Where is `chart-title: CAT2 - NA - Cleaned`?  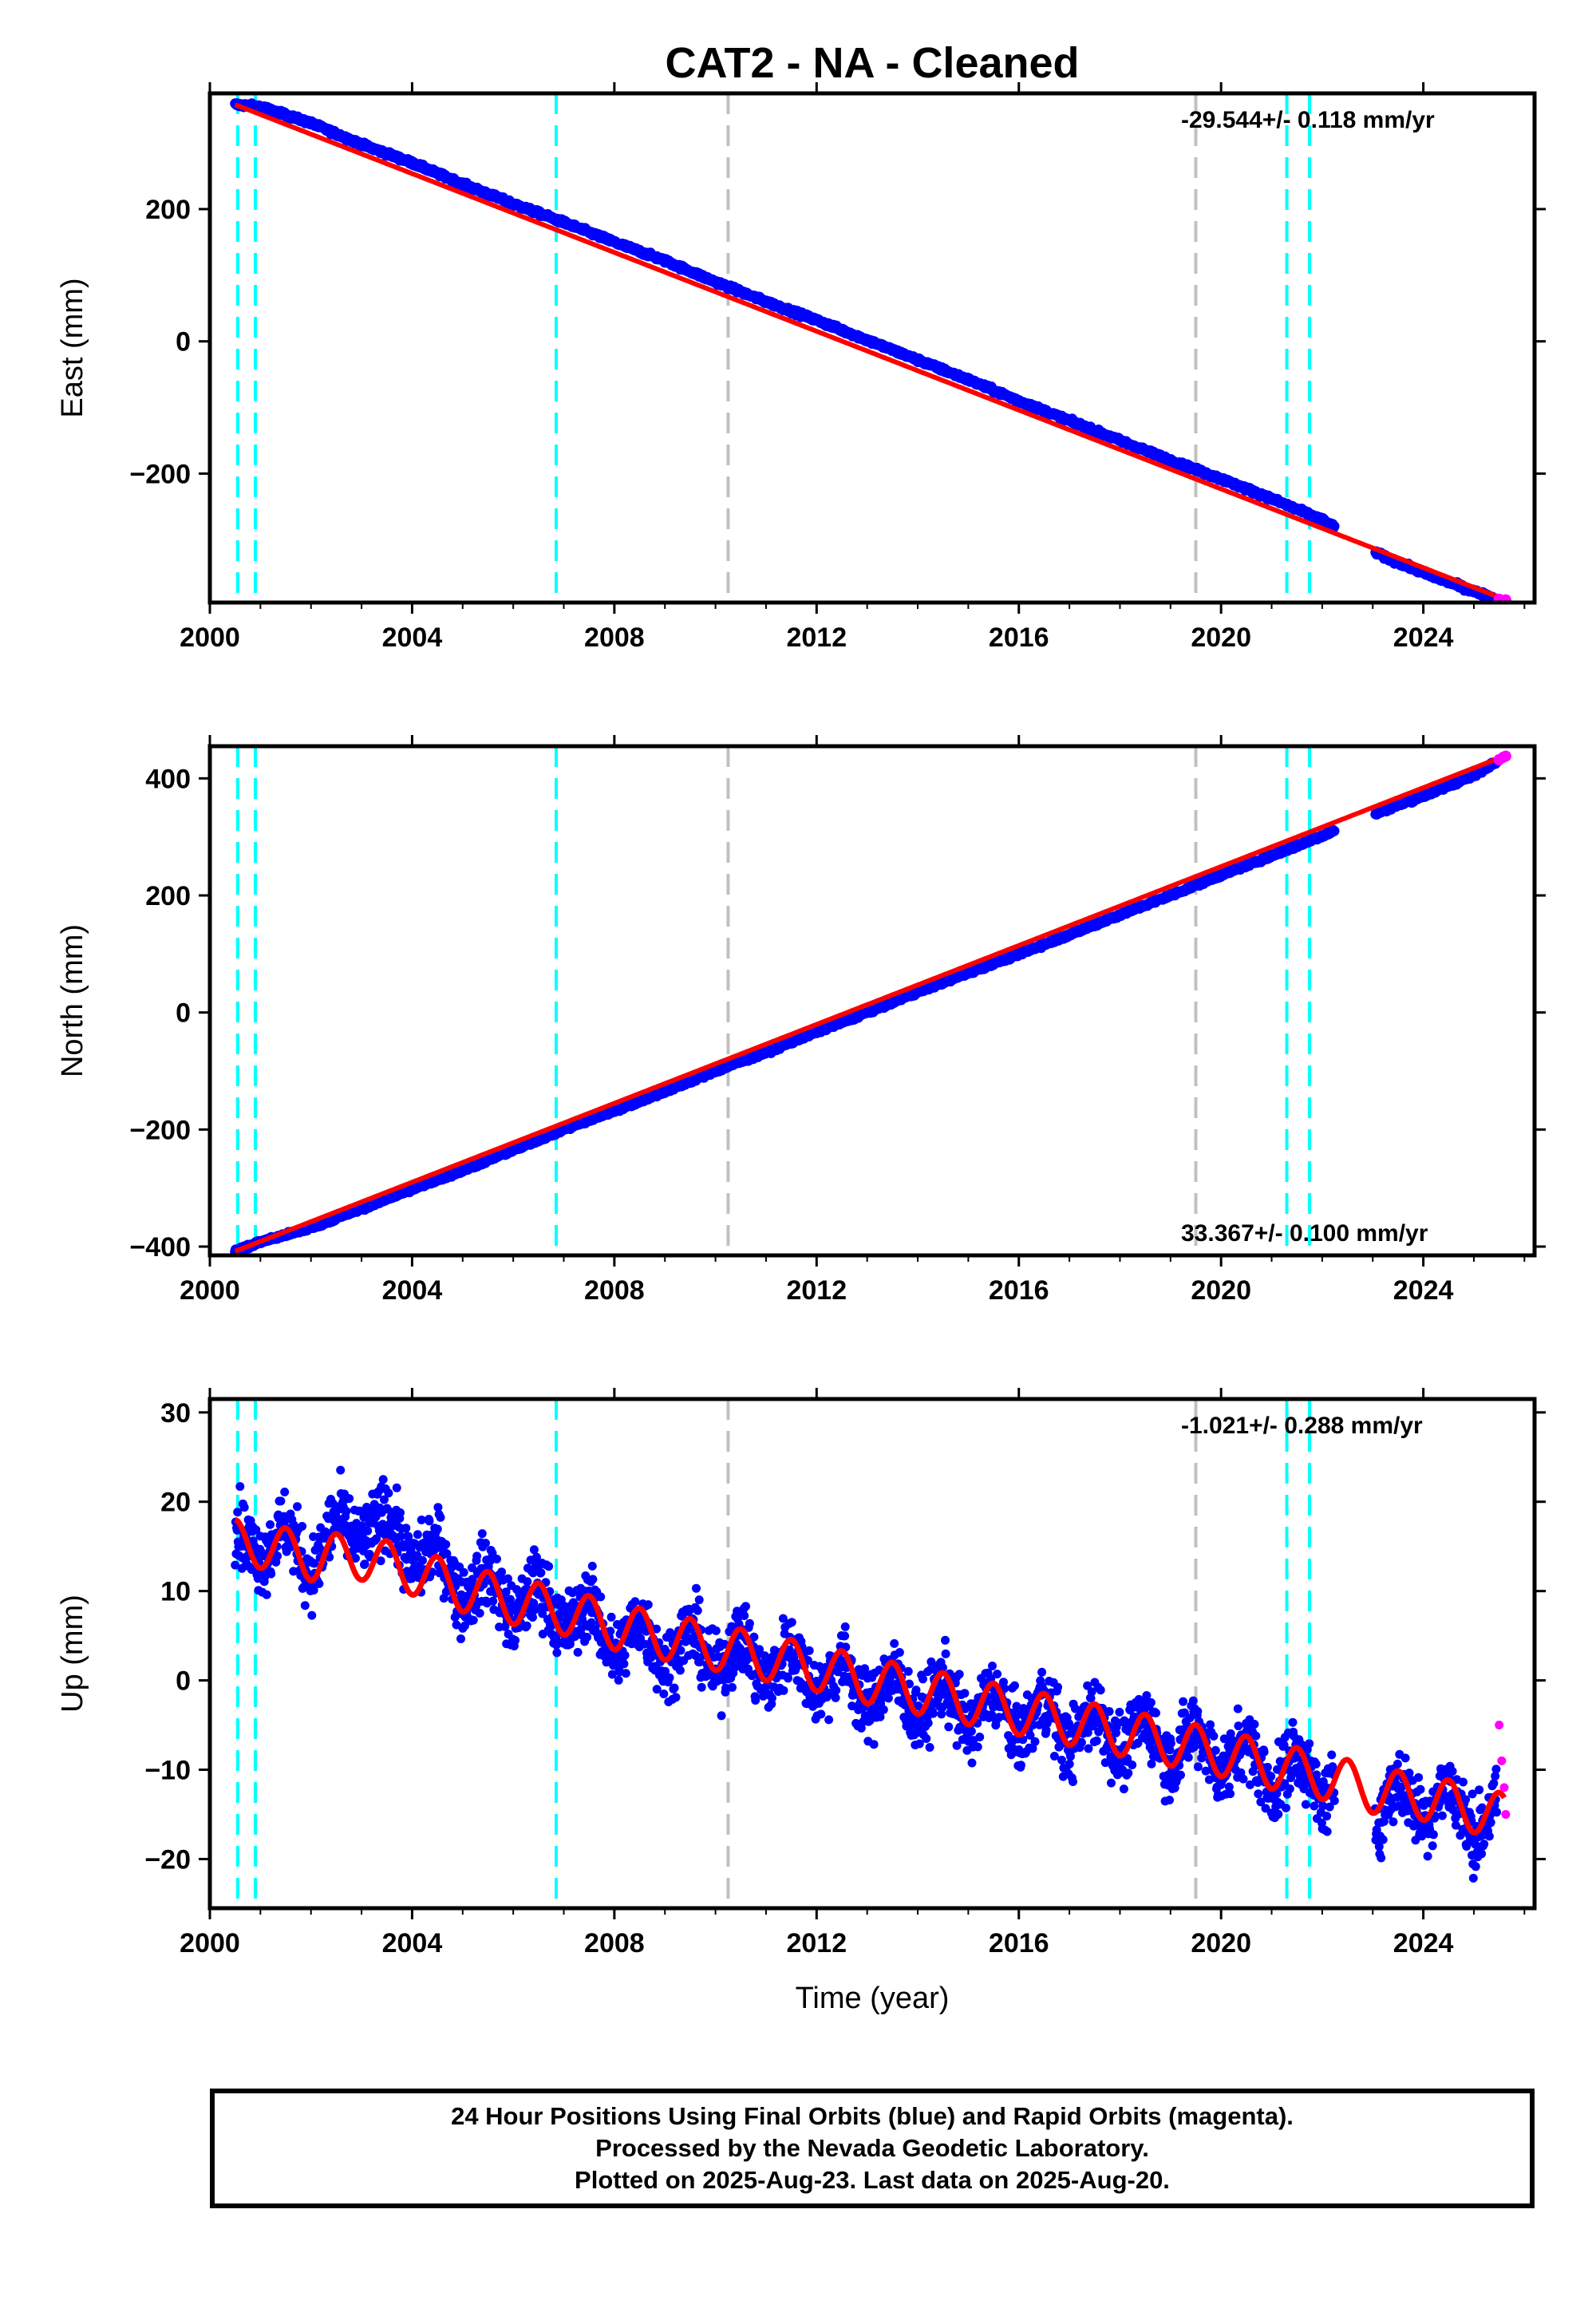 chart-title: CAT2 - NA - Cleaned is located at coordinates (872, 63).